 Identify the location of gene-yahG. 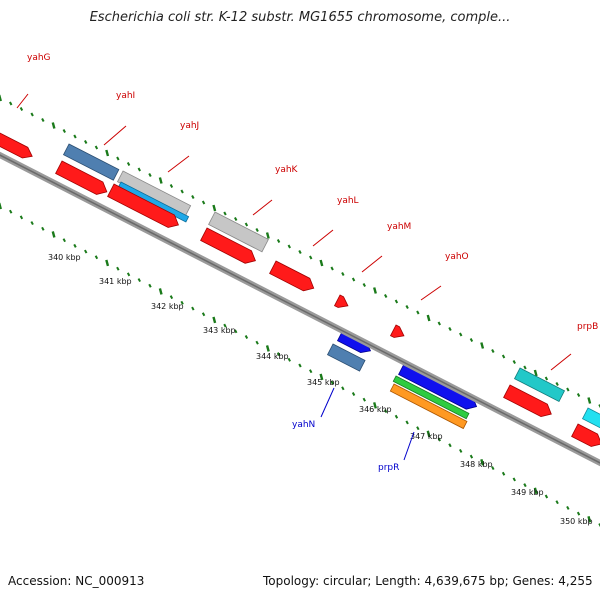
(16, 144).